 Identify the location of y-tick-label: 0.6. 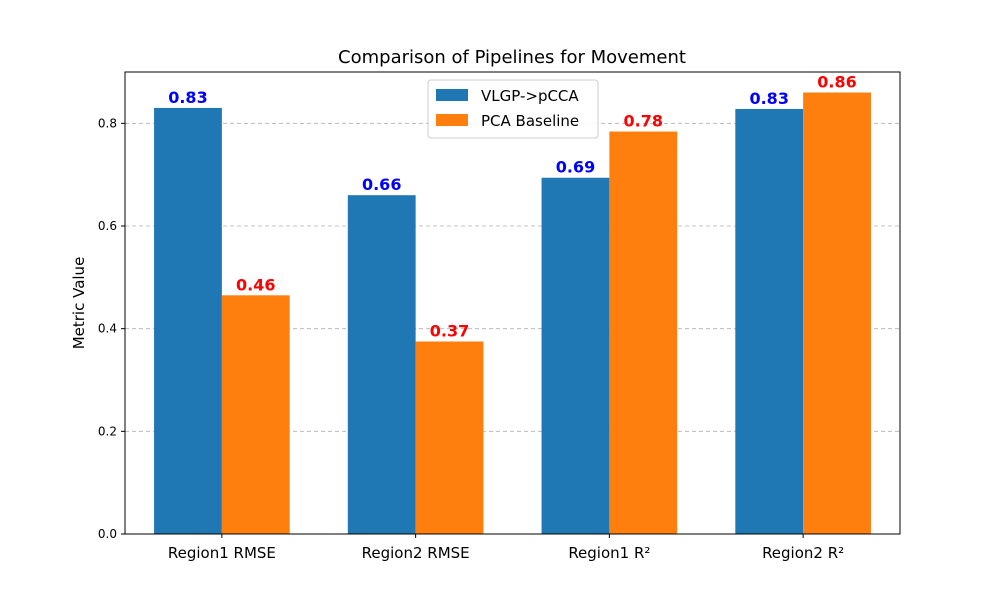
(107, 226).